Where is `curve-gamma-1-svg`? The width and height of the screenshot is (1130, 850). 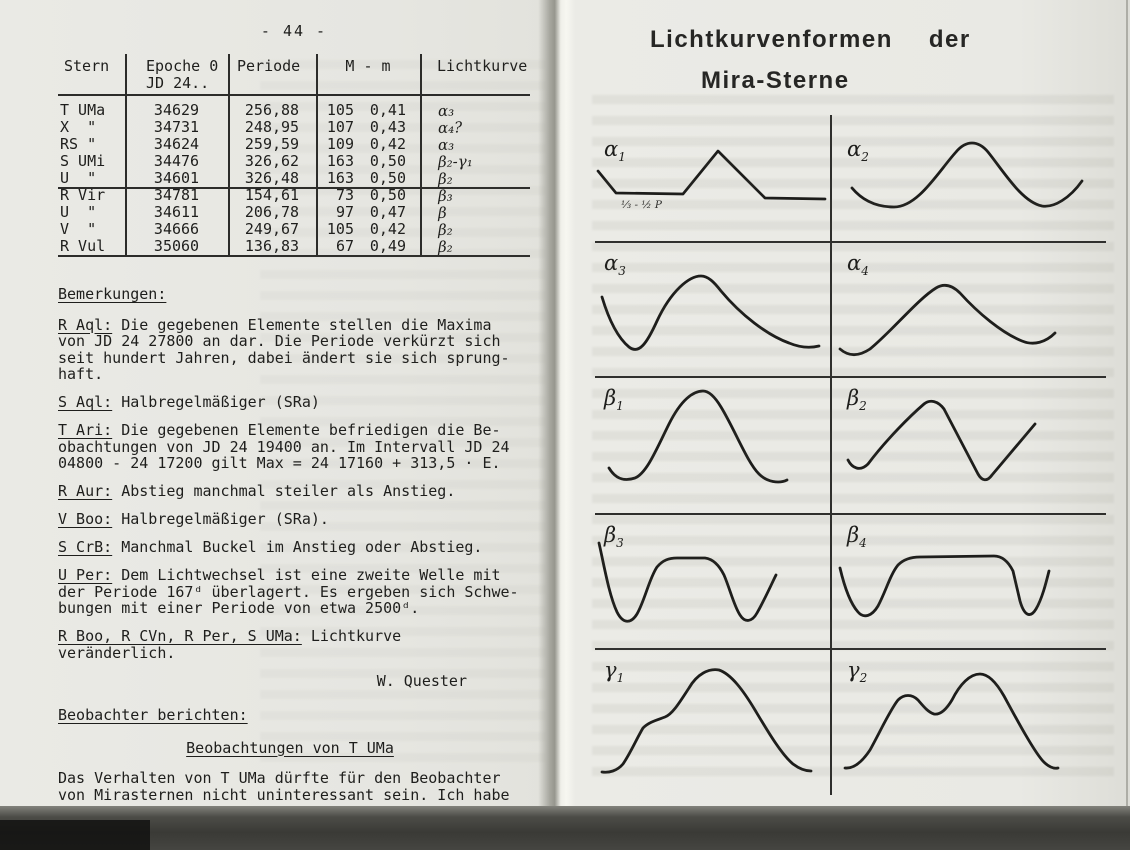 curve-gamma-1-svg is located at coordinates (706, 721).